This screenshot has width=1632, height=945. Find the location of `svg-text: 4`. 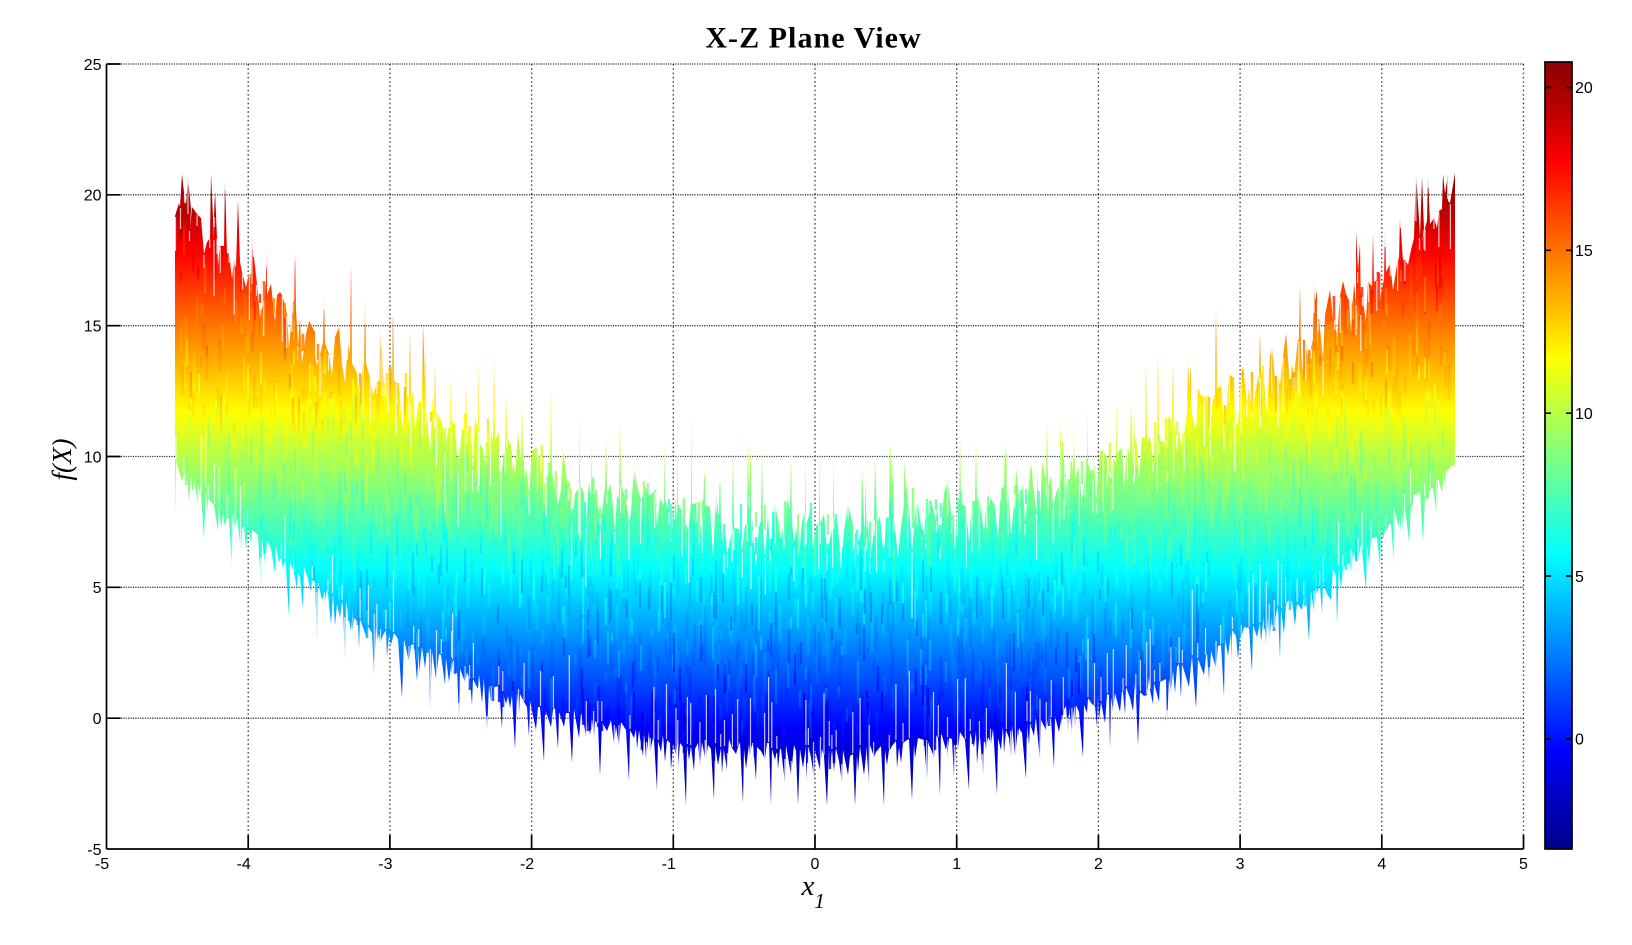

svg-text: 4 is located at coordinates (1381, 864).